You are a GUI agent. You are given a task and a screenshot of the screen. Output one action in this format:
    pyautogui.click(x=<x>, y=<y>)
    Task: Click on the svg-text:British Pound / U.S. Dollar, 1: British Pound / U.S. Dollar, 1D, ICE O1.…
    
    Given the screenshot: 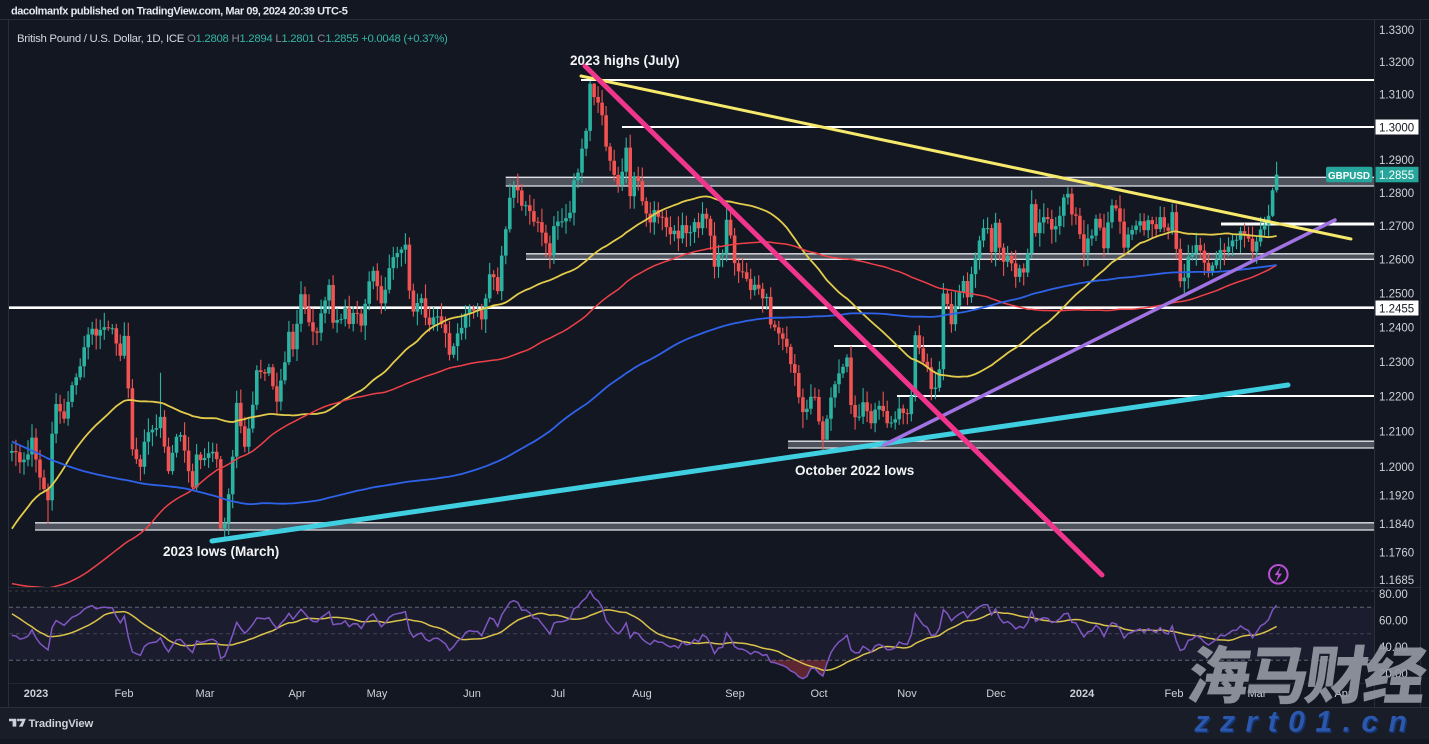 What is the action you would take?
    pyautogui.click(x=232, y=39)
    